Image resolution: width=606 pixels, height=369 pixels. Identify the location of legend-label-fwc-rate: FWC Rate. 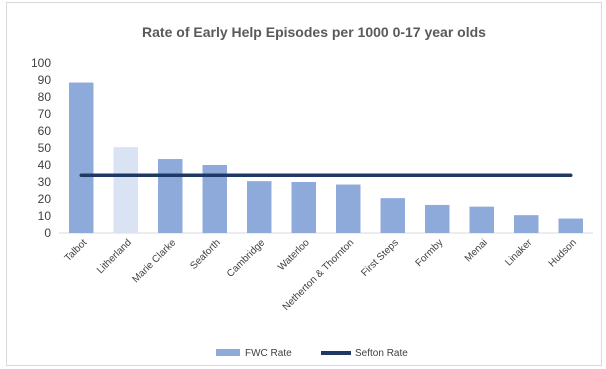
(268, 353).